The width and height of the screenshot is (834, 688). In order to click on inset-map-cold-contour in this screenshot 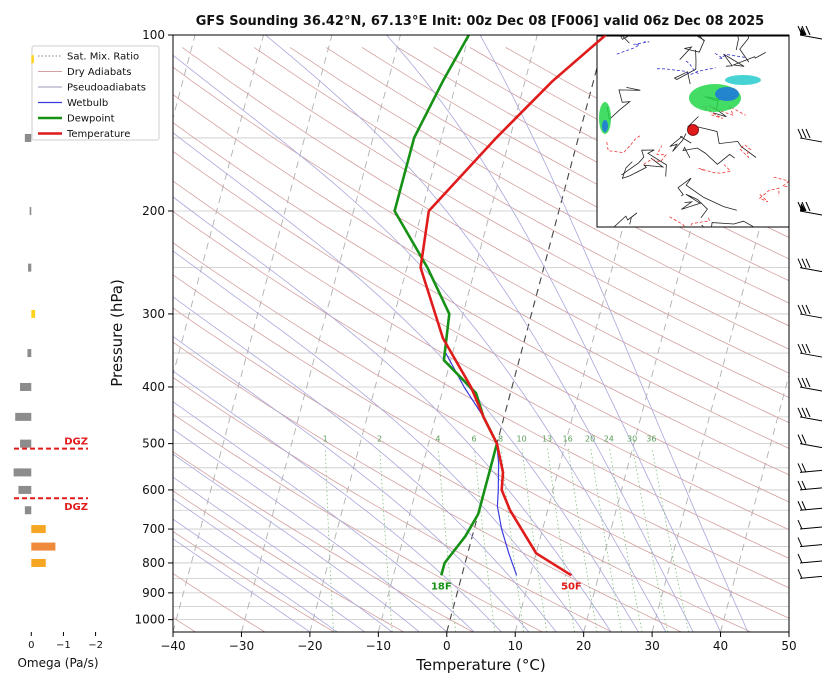, I will do `click(729, 56)`.